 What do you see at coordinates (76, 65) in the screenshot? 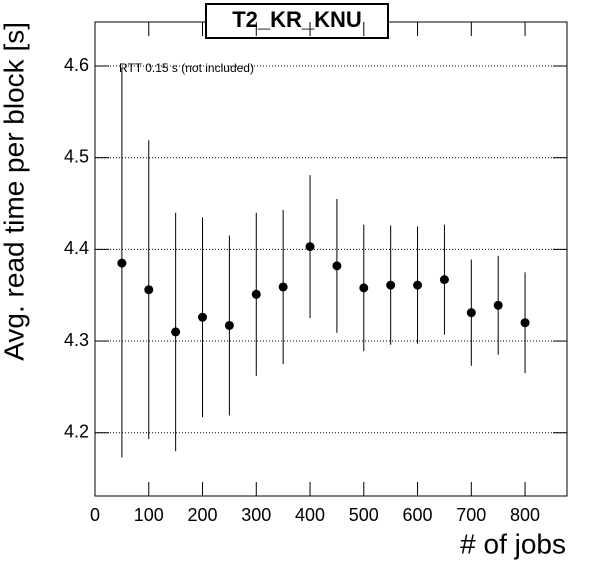
I see `y-tick-label: 4.6` at bounding box center [76, 65].